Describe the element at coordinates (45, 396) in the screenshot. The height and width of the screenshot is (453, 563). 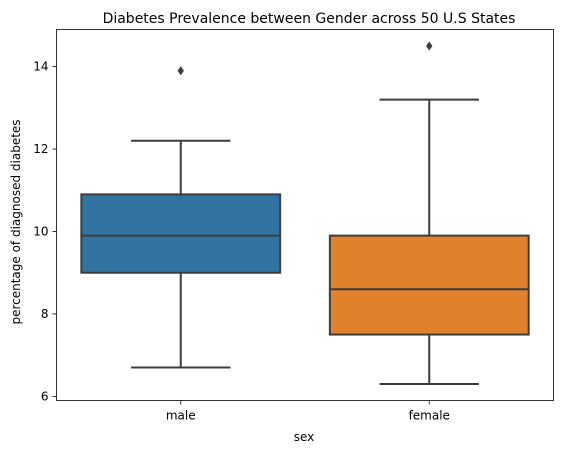
I see `y-tick-label: 6` at that location.